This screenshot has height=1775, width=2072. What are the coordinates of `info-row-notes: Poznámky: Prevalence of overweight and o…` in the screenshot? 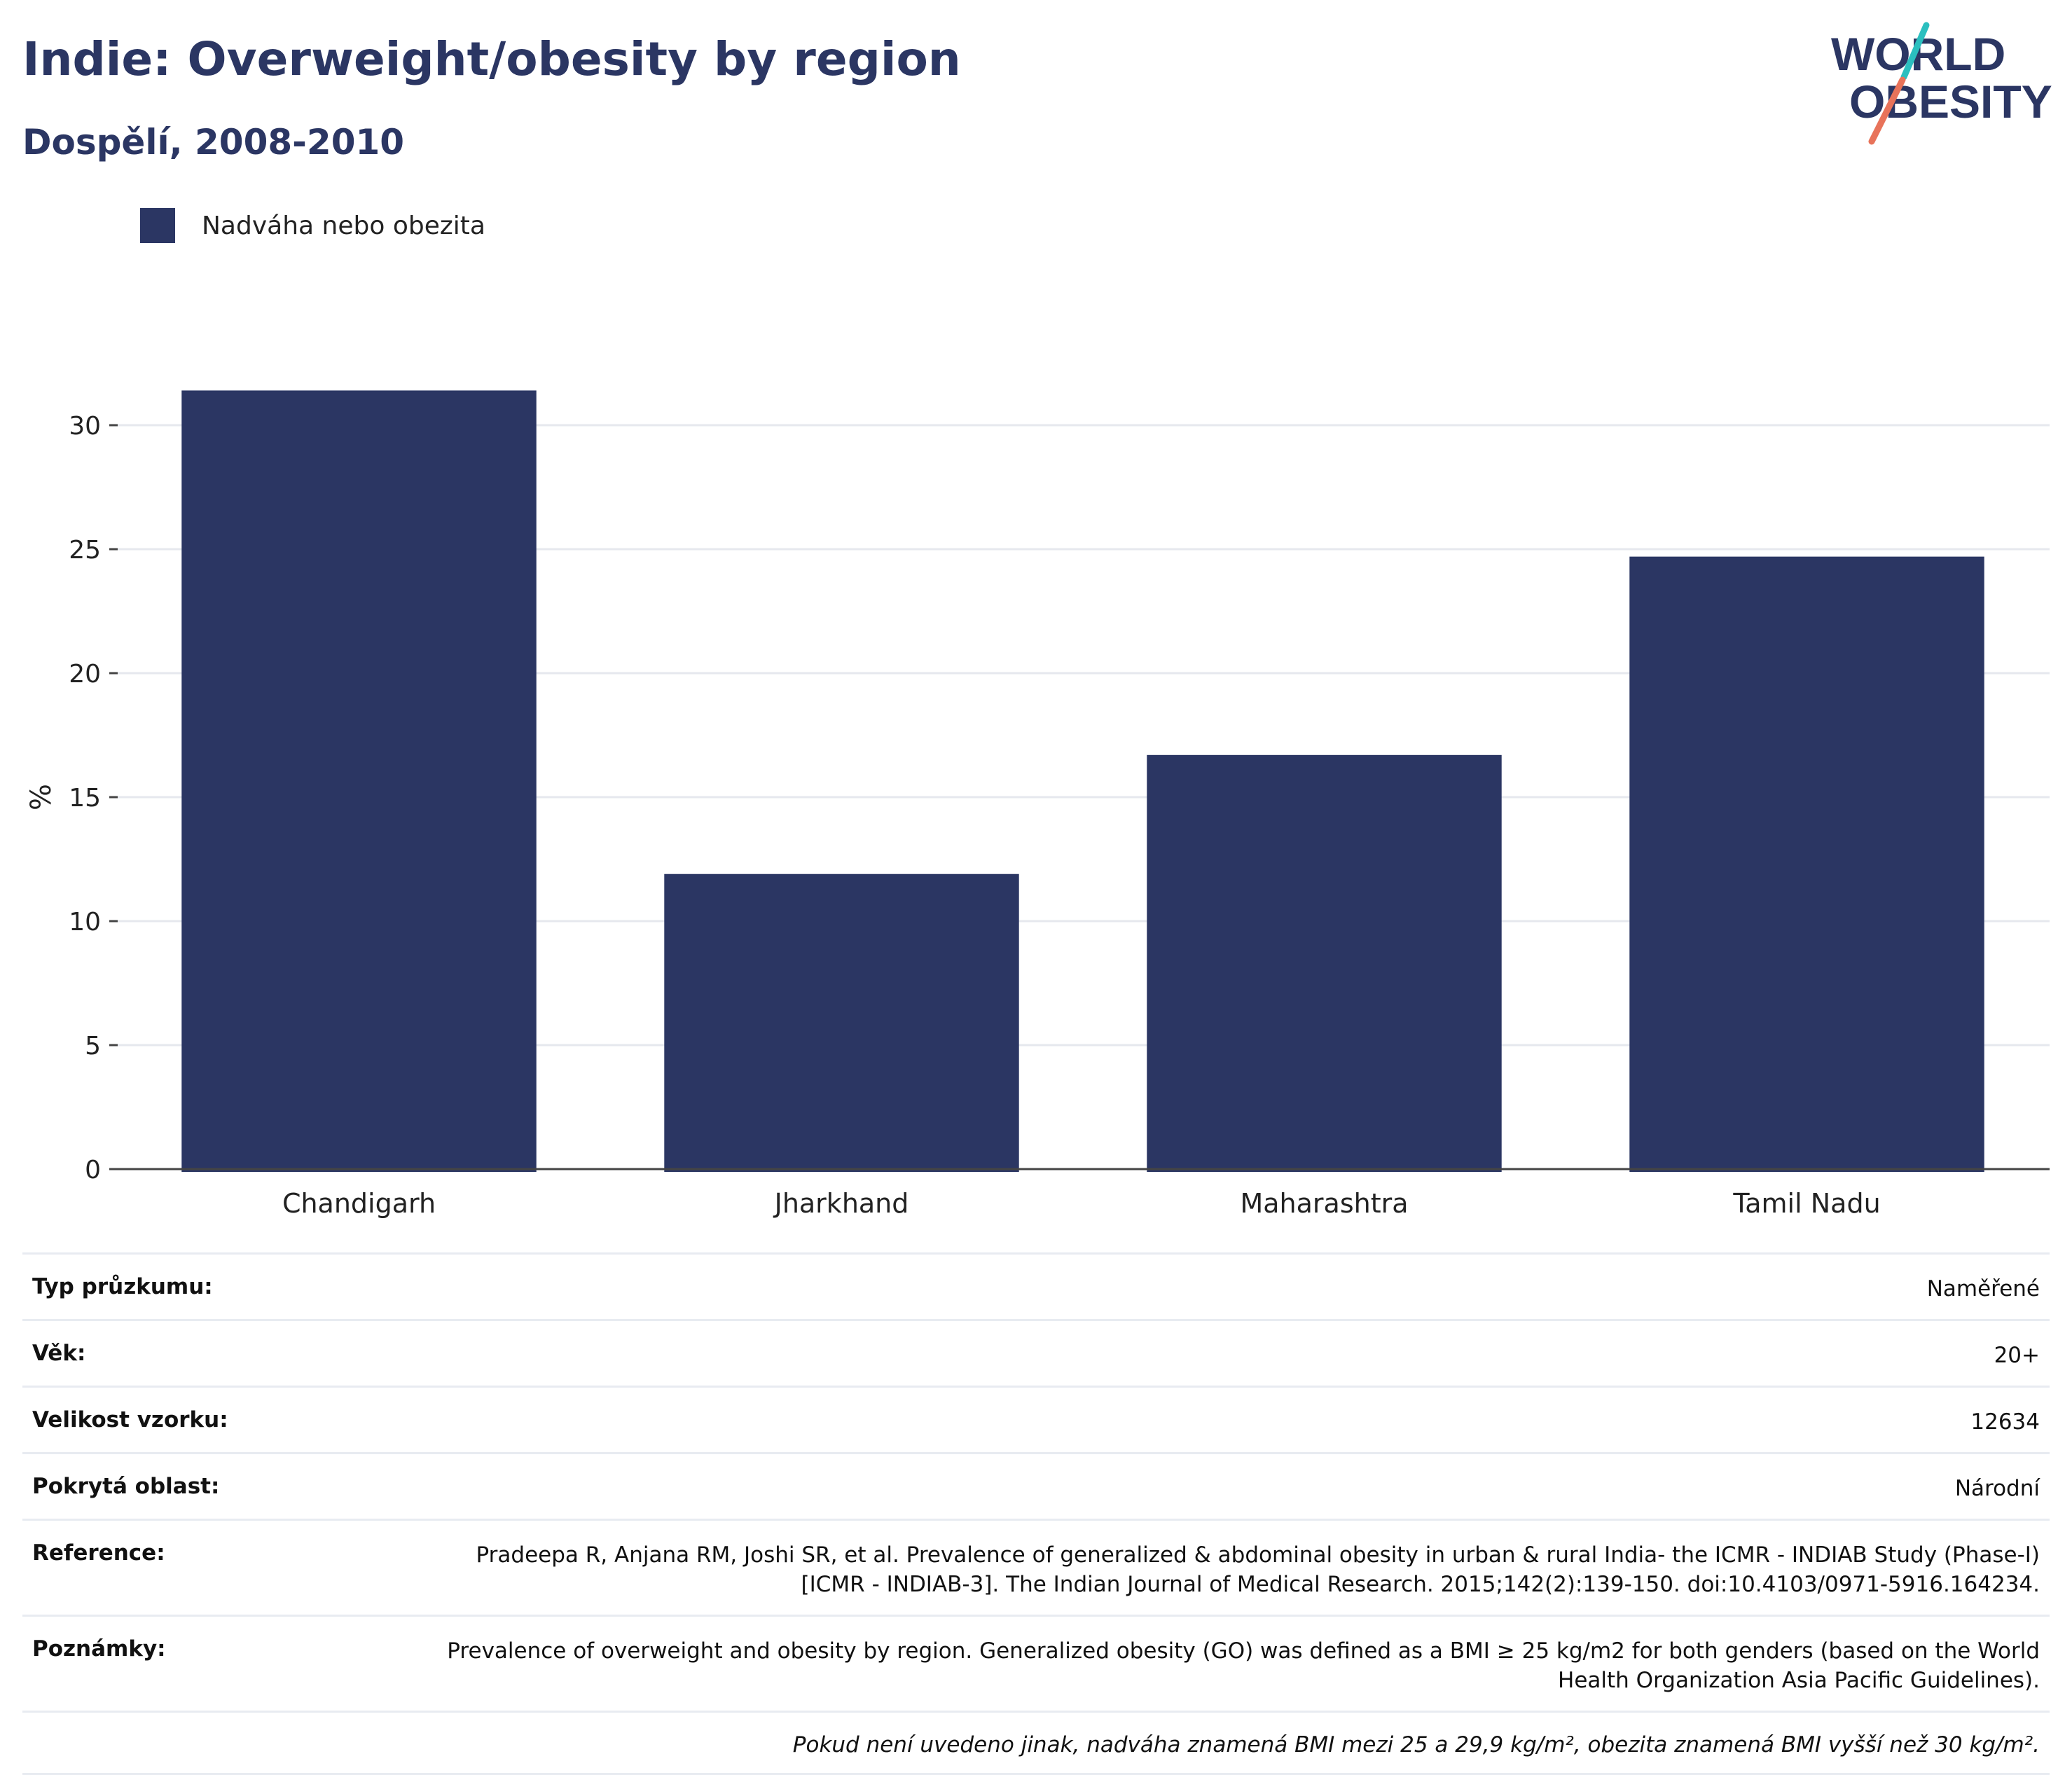 It's located at (1036, 1663).